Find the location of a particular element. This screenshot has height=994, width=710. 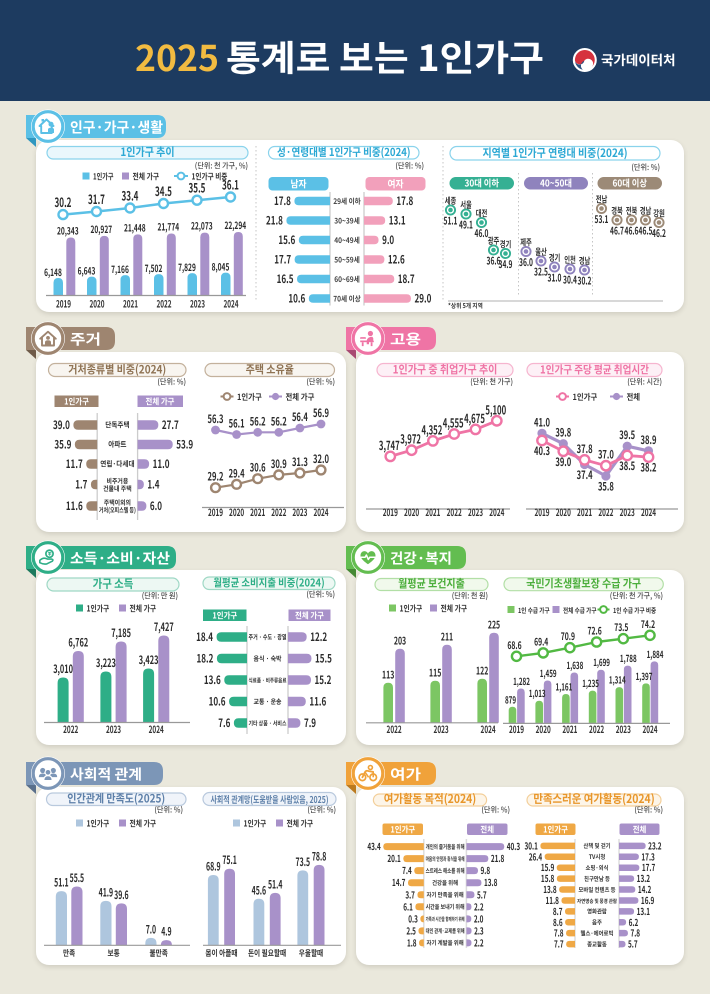

svg-text: 3,972 is located at coordinates (410, 438).